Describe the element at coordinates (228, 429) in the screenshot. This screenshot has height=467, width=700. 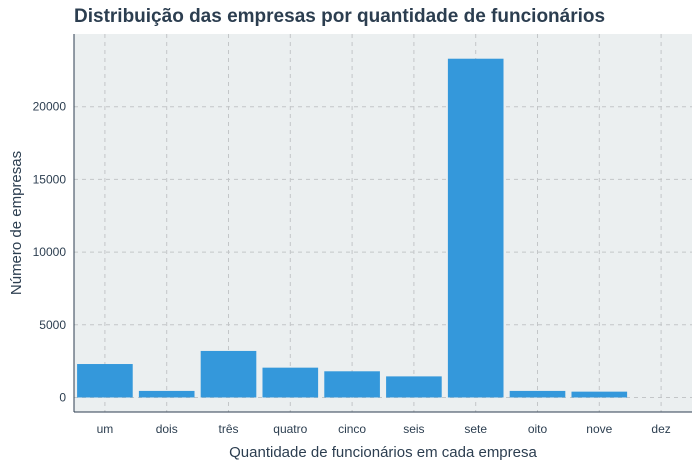
I see `x-tick-label: três` at that location.